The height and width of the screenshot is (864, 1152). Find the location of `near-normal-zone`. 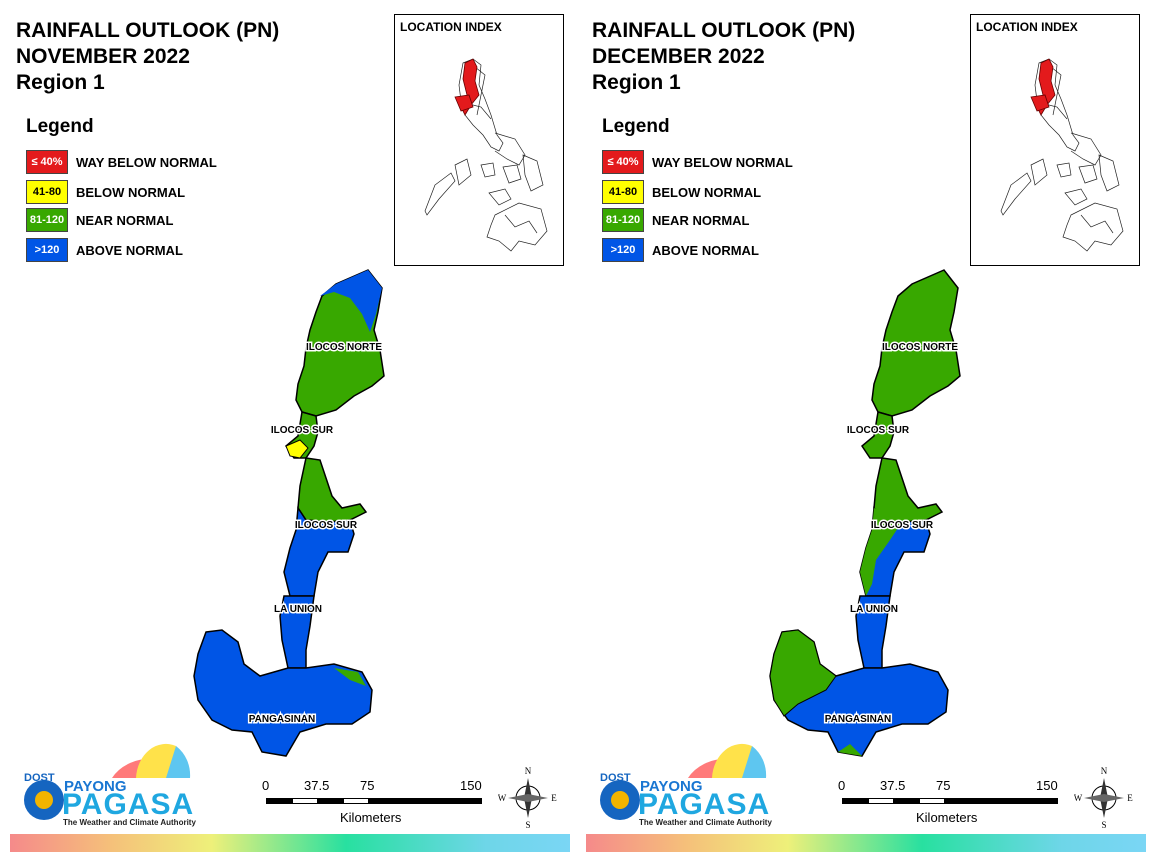

near-normal-zone is located at coordinates (881, 552).